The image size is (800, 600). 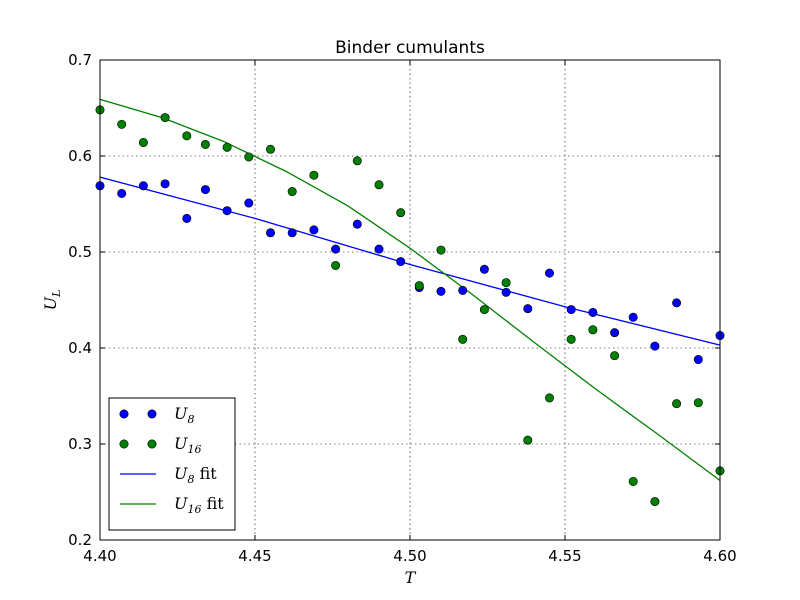 What do you see at coordinates (172, 464) in the screenshot?
I see `legend-box` at bounding box center [172, 464].